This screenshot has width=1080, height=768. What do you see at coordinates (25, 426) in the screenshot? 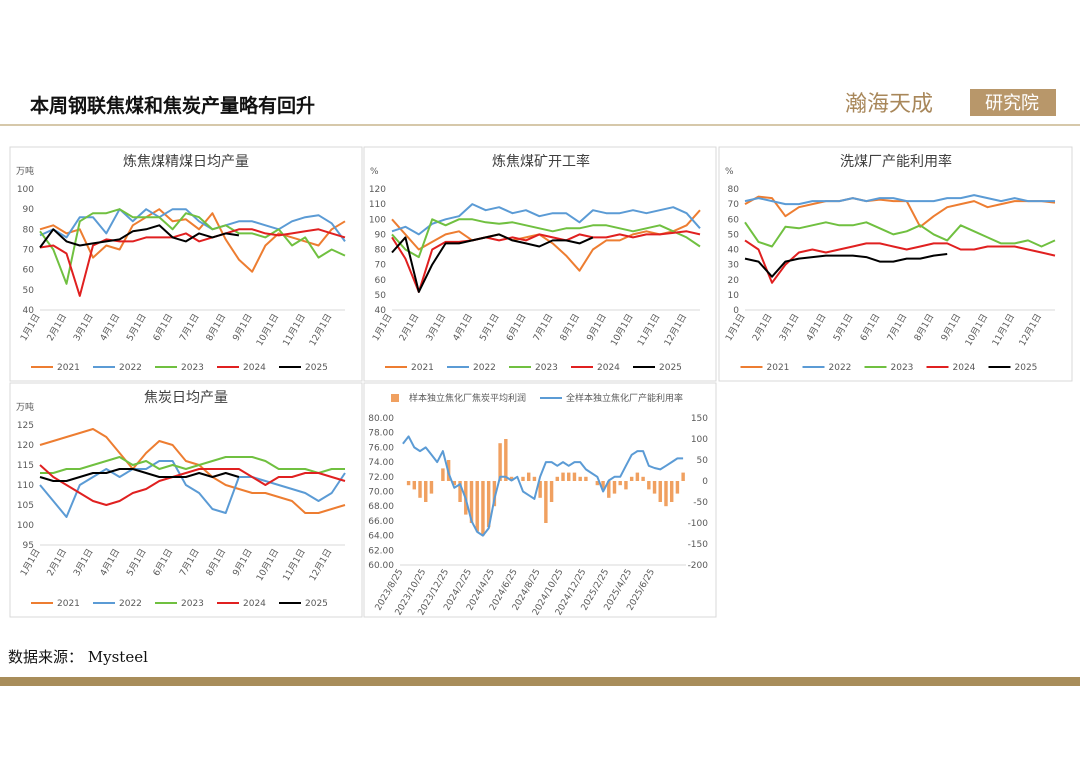
I see `y-tick-label: 125` at bounding box center [25, 426].